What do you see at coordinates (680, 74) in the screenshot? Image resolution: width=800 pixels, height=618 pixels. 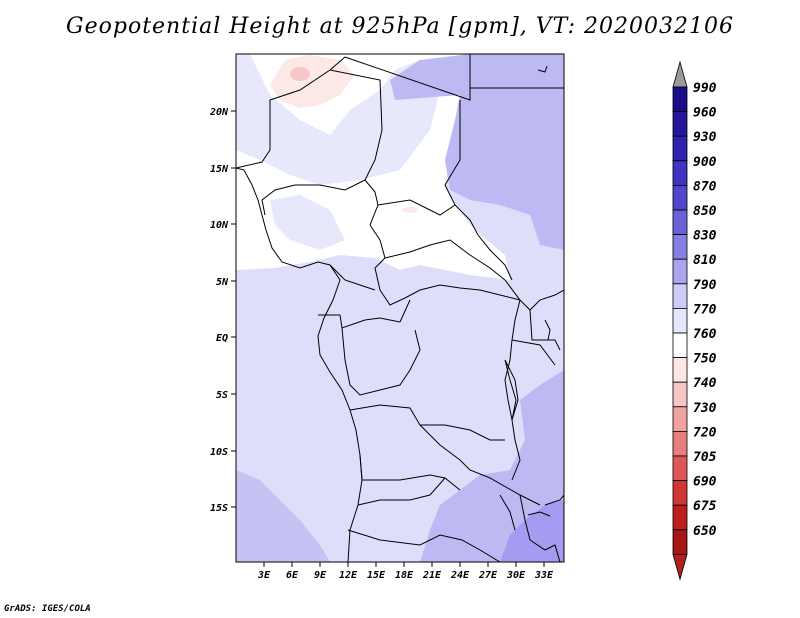 I see `colorbar-top-arrow` at bounding box center [680, 74].